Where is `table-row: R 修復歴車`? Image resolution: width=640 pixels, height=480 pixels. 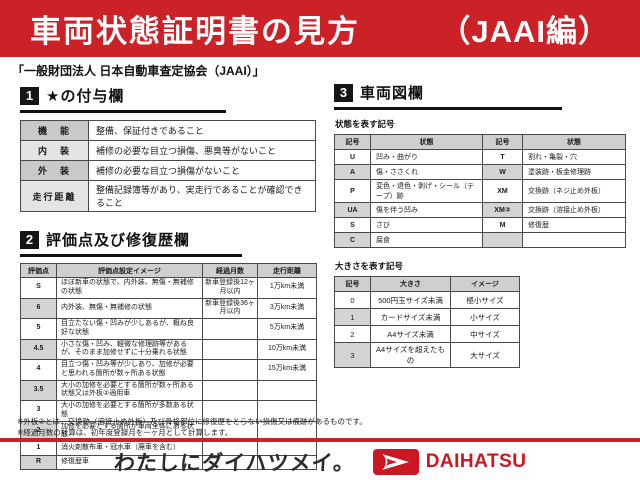 table-row: R 修復歴車 is located at coordinates (168, 462).